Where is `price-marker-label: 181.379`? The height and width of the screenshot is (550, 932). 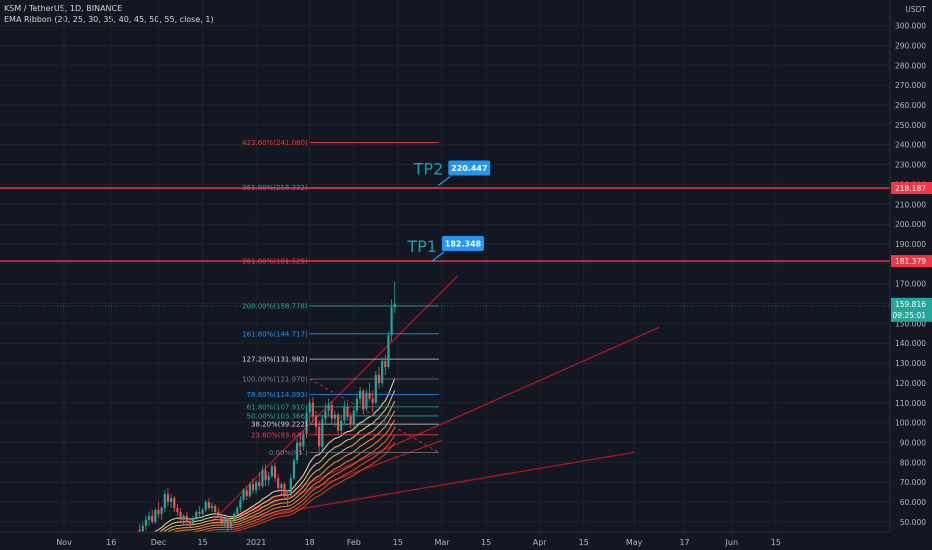 price-marker-label: 181.379 is located at coordinates (910, 261).